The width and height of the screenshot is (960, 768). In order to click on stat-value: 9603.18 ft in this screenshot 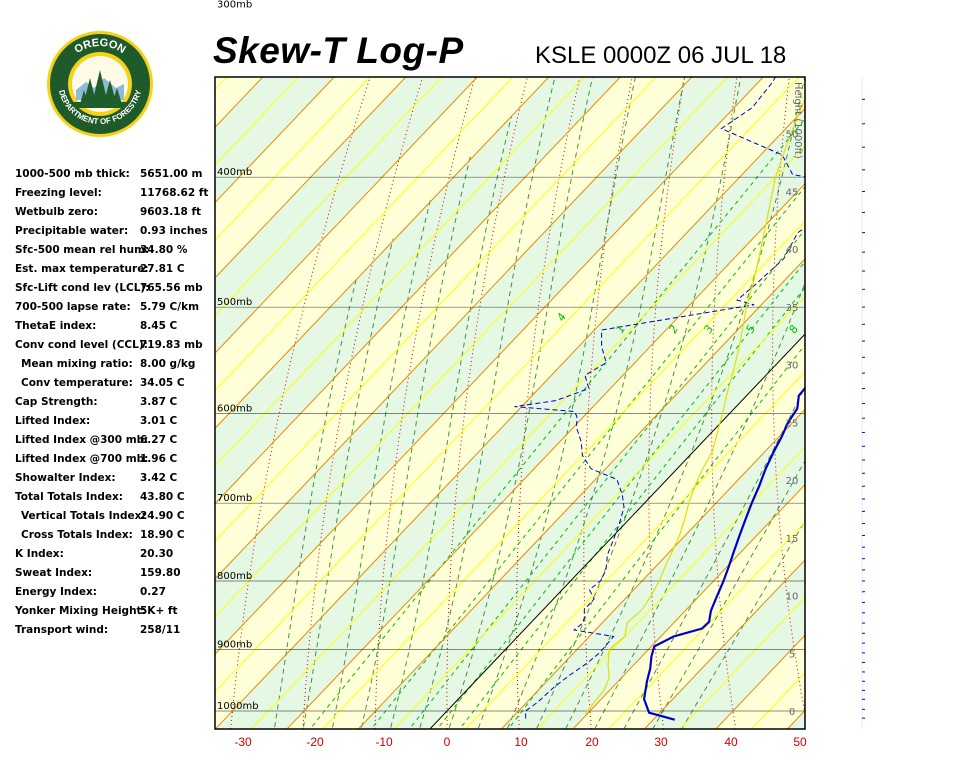, I will do `click(171, 212)`.